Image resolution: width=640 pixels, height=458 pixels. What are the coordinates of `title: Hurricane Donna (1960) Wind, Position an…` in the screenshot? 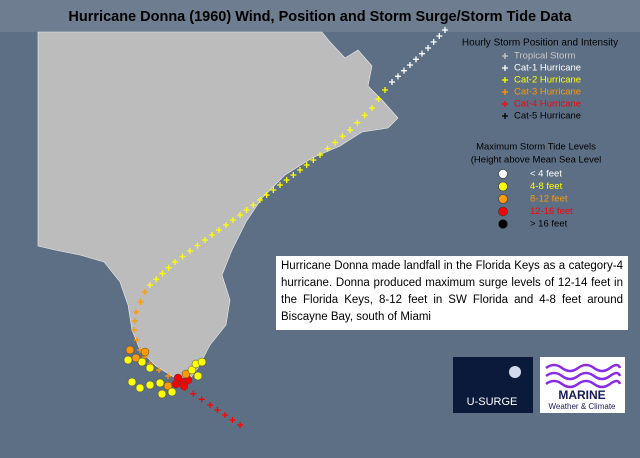 It's located at (320, 17).